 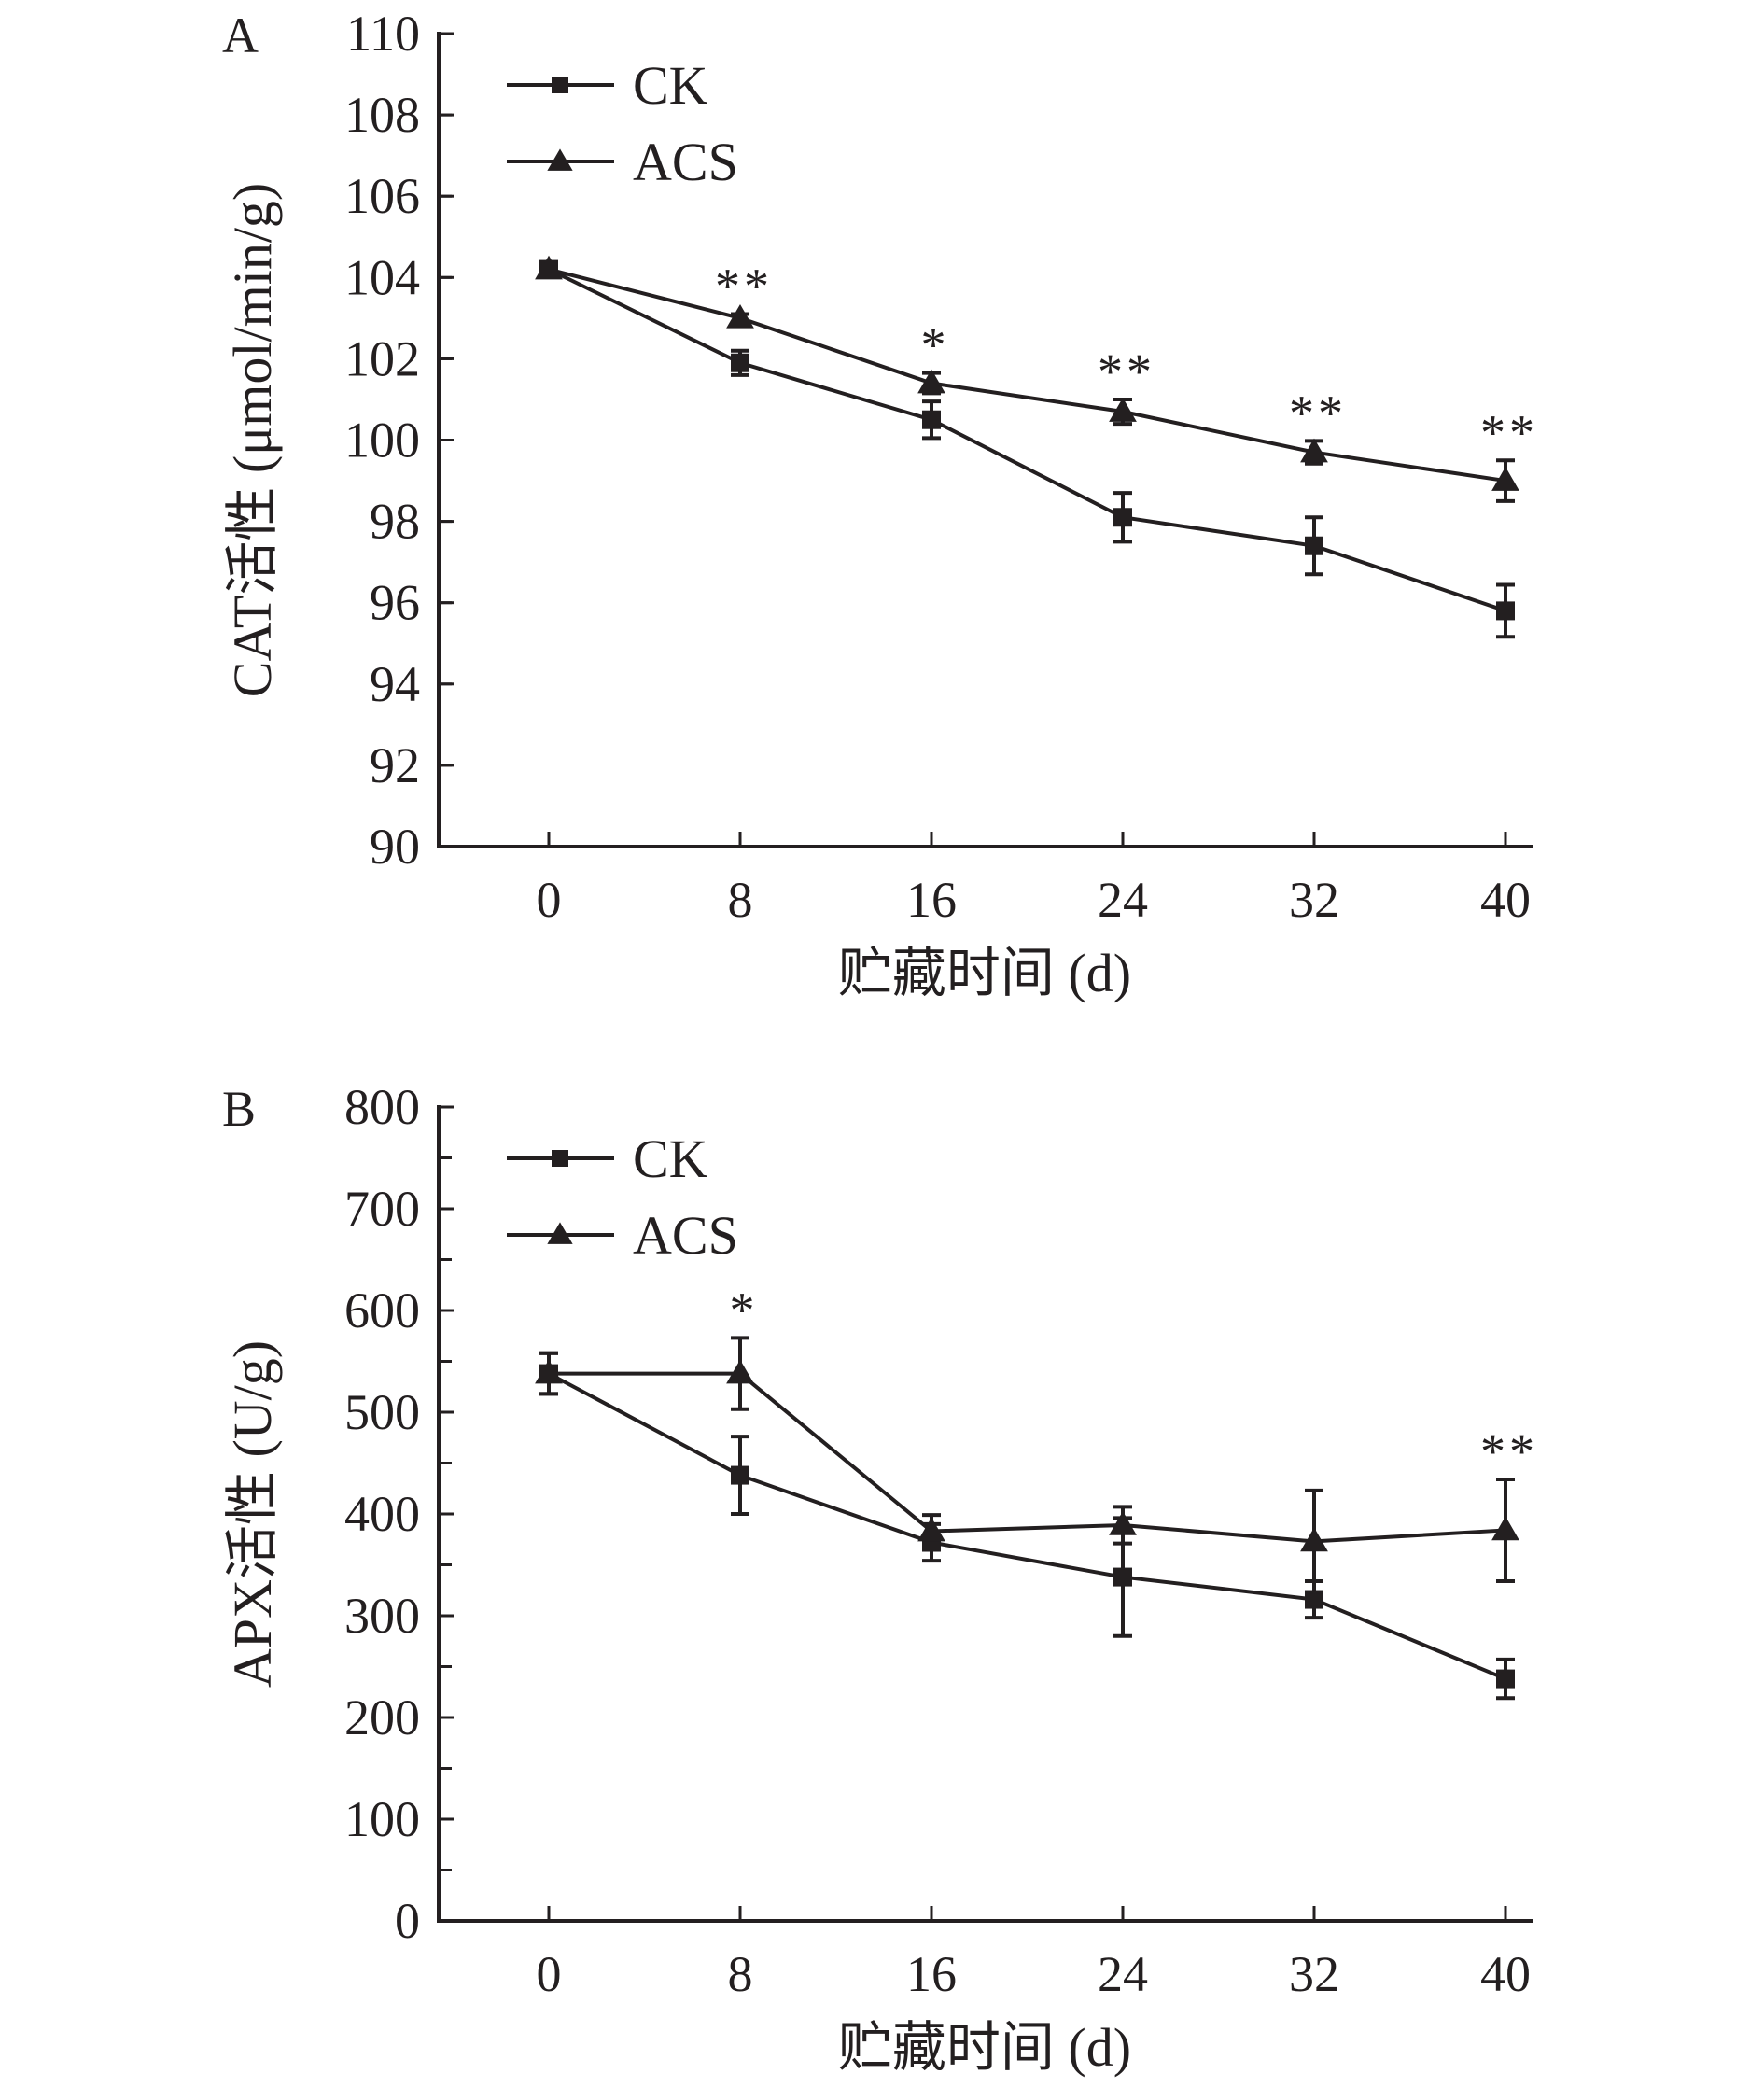 I want to click on y-tick-label: 98, so click(x=395, y=522).